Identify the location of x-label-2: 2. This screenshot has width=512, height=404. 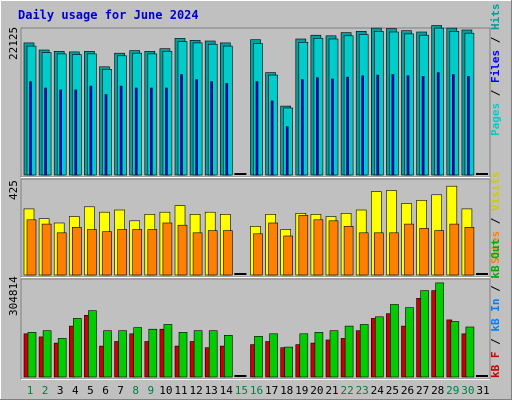
(45, 390).